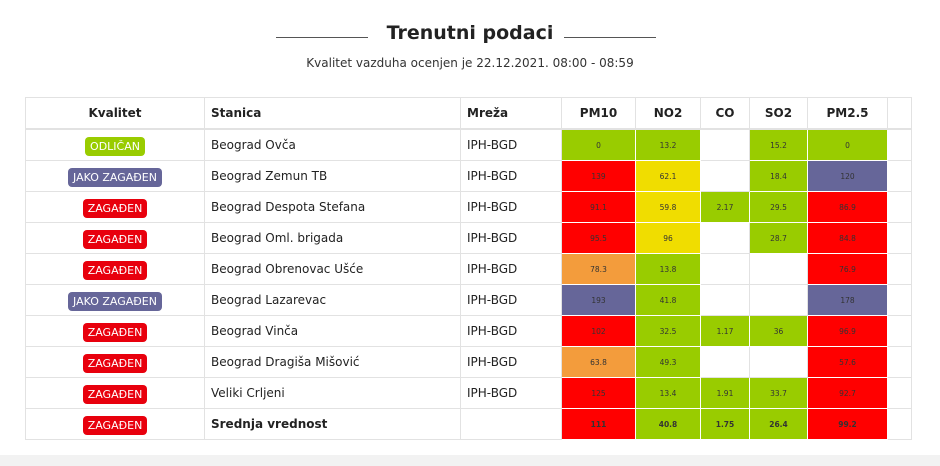 This screenshot has height=466, width=940. Describe the element at coordinates (668, 269) in the screenshot. I see `no2-value-cell: 13.8` at that location.